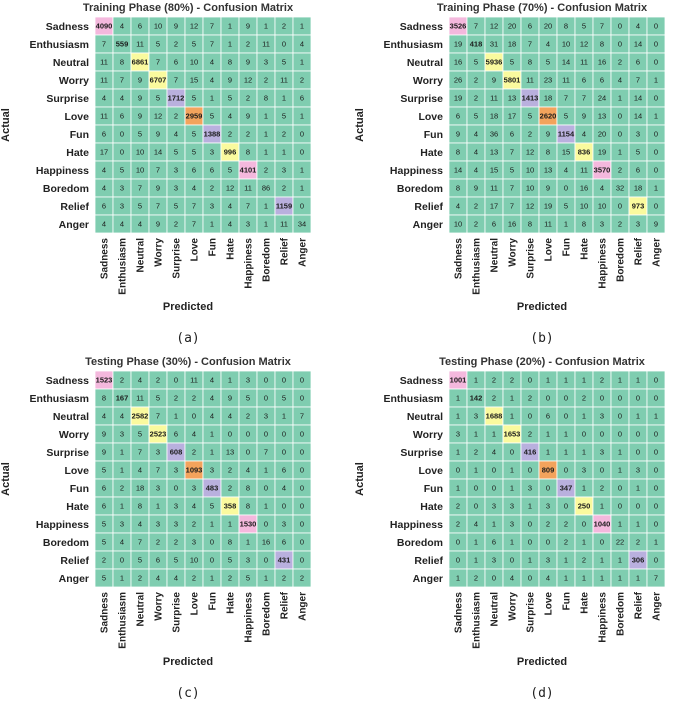 The image size is (685, 704). Describe the element at coordinates (6, 479) in the screenshot. I see `y-axis-label: Actual` at that location.